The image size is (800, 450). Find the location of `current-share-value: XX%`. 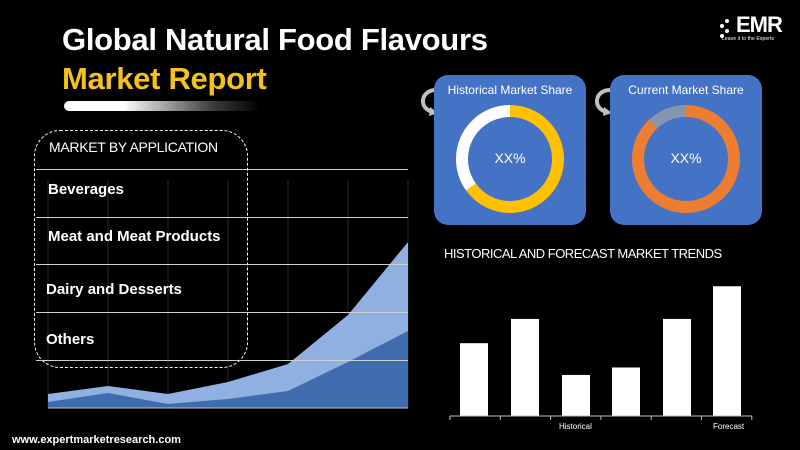

current-share-value: XX% is located at coordinates (686, 158).